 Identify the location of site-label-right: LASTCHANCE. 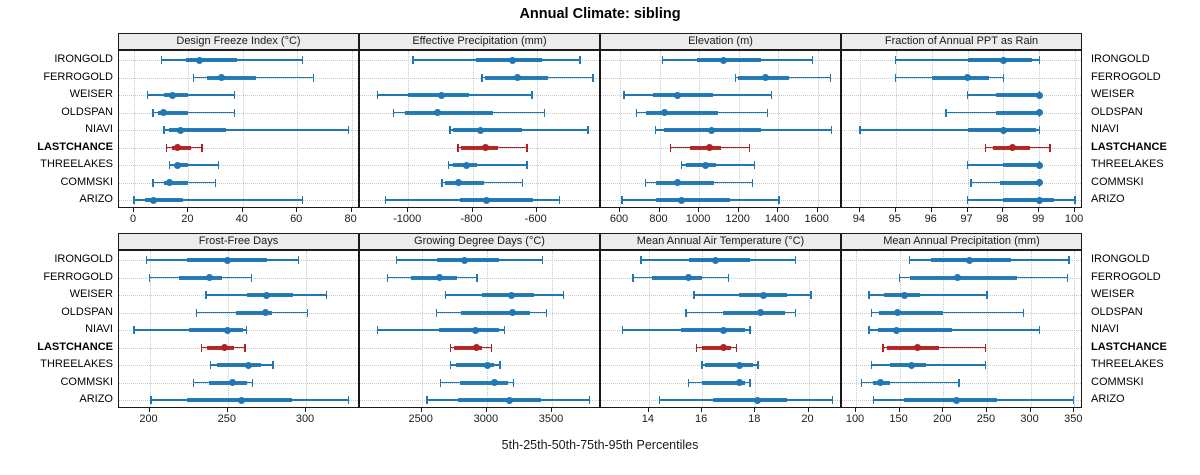
(1129, 146).